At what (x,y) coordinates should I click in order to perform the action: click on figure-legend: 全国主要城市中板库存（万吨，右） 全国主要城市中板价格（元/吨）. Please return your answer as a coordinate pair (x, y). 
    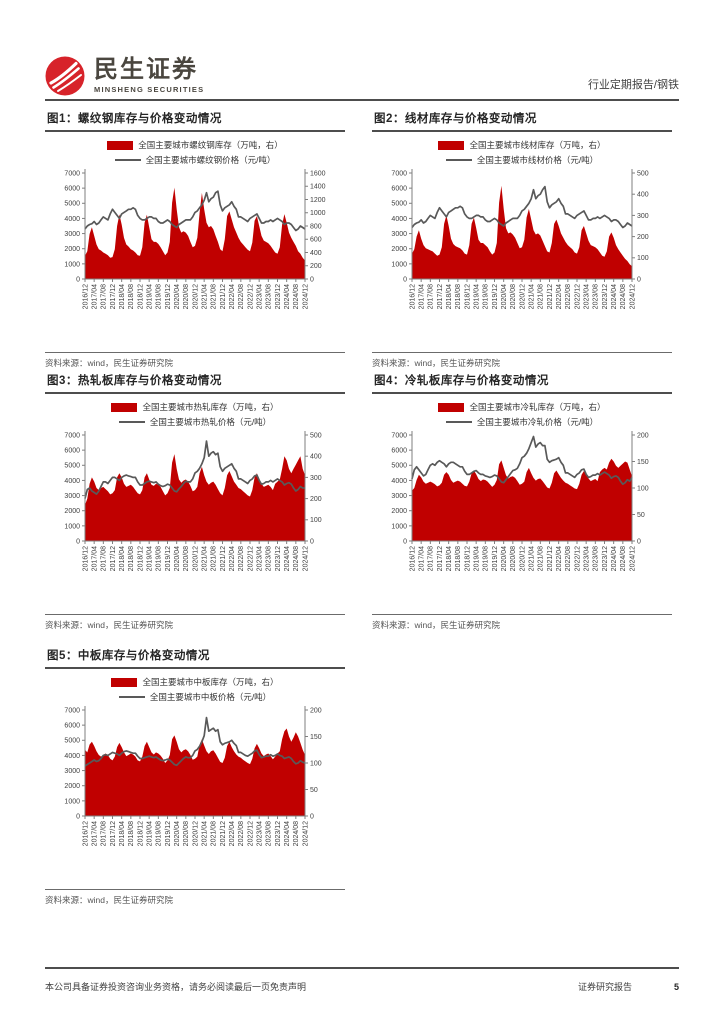
    Looking at the image, I should click on (195, 689).